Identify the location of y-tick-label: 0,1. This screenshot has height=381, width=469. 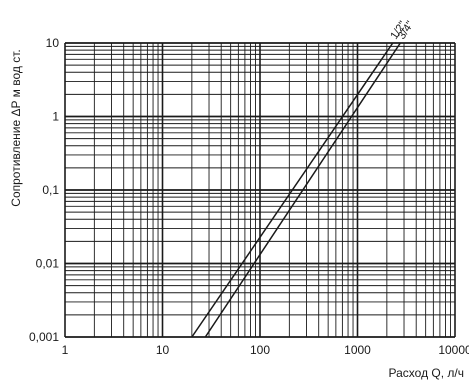
(50, 190).